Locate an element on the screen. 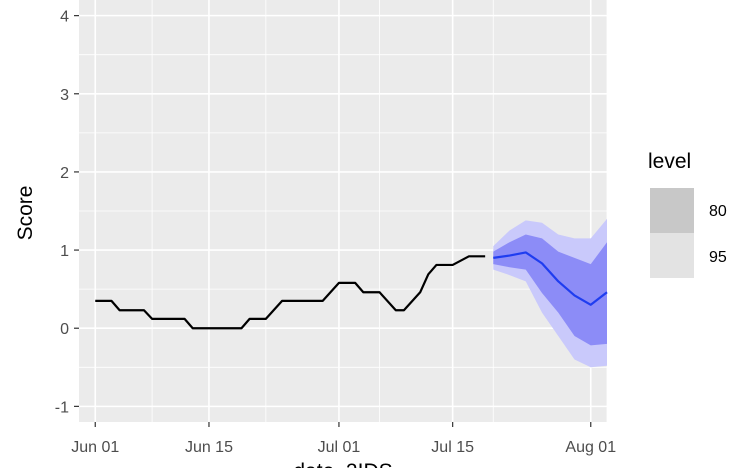 This screenshot has height=468, width=746. legend-title: level is located at coordinates (669, 161).